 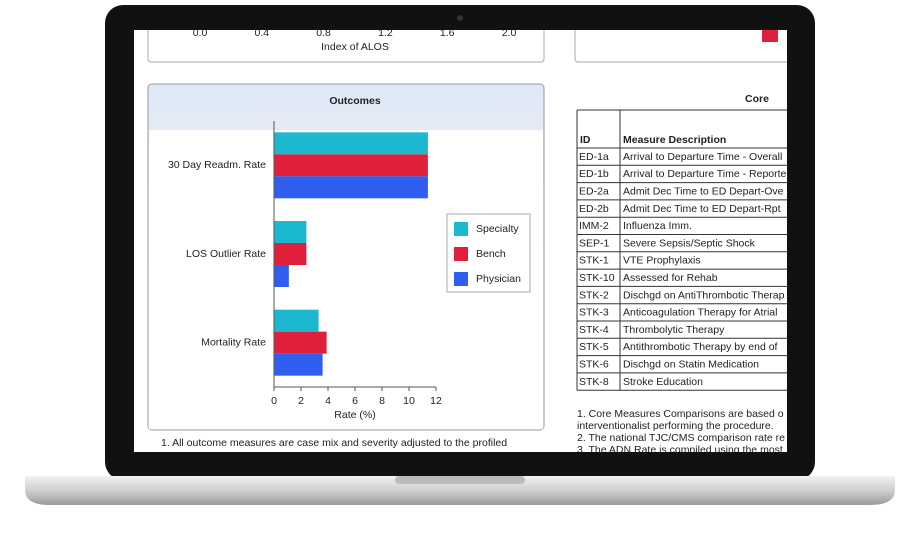 What do you see at coordinates (594, 295) in the screenshot?
I see `cell: STK-2` at bounding box center [594, 295].